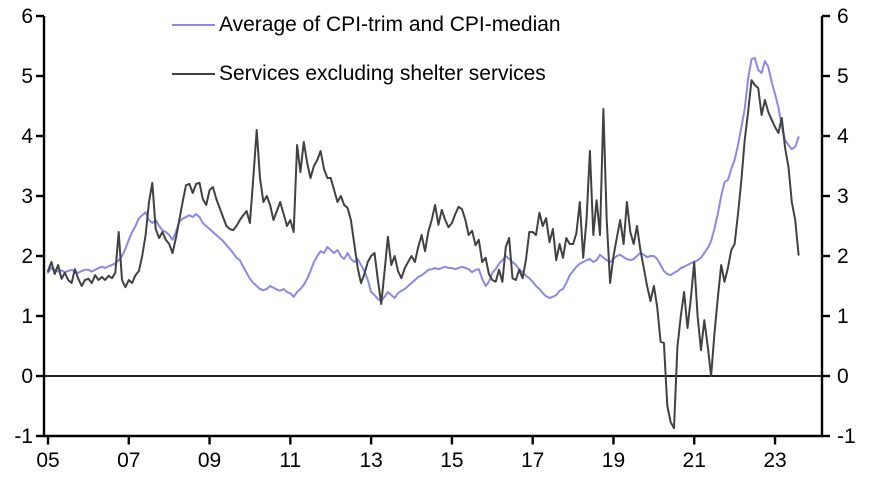 The image size is (872, 480). What do you see at coordinates (27, 196) in the screenshot?
I see `y-tick-label-left: 3` at bounding box center [27, 196].